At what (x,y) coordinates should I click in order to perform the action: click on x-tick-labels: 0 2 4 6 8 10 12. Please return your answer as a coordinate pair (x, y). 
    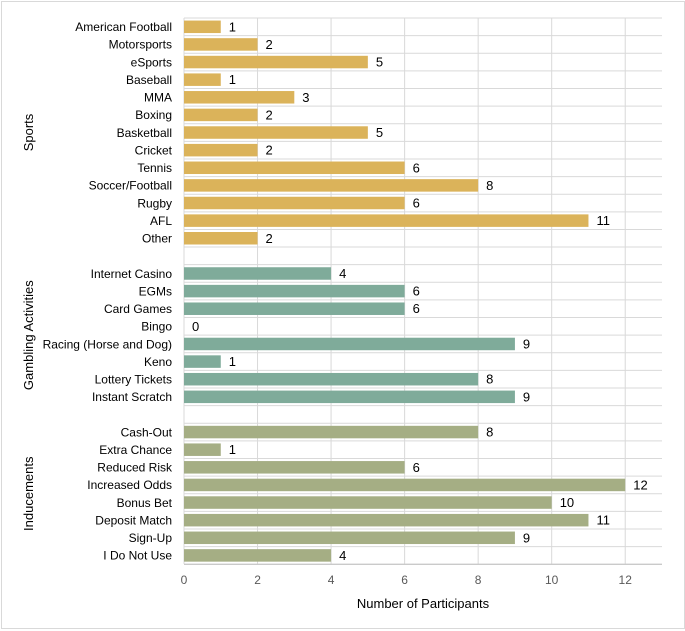
    Looking at the image, I should click on (407, 580).